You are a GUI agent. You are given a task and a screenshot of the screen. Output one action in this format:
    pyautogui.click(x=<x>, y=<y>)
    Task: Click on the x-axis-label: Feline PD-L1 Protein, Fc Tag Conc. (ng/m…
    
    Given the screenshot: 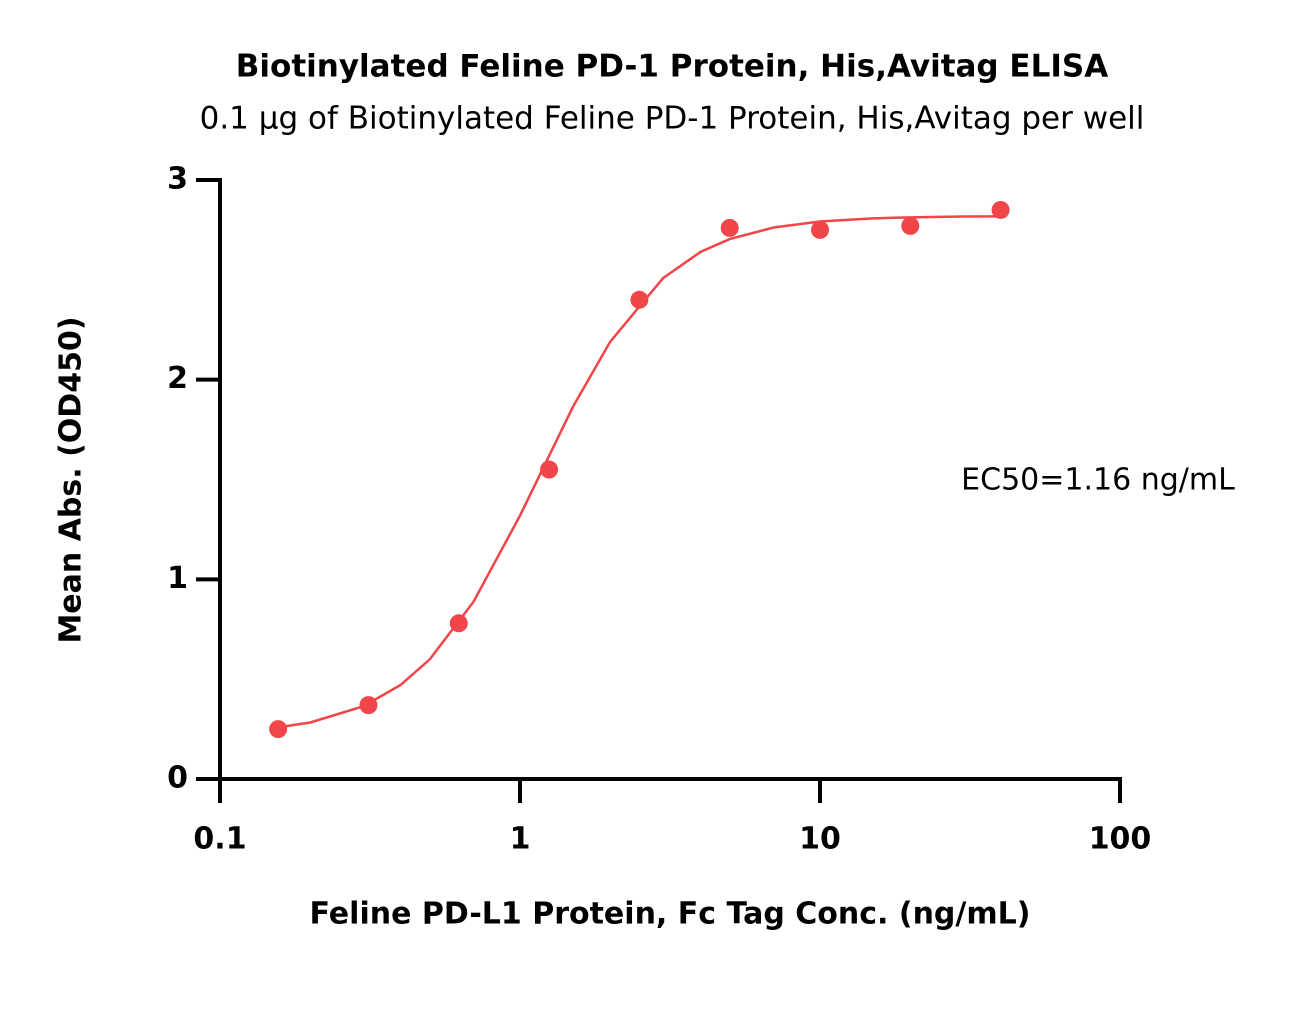 What is the action you would take?
    pyautogui.click(x=670, y=914)
    